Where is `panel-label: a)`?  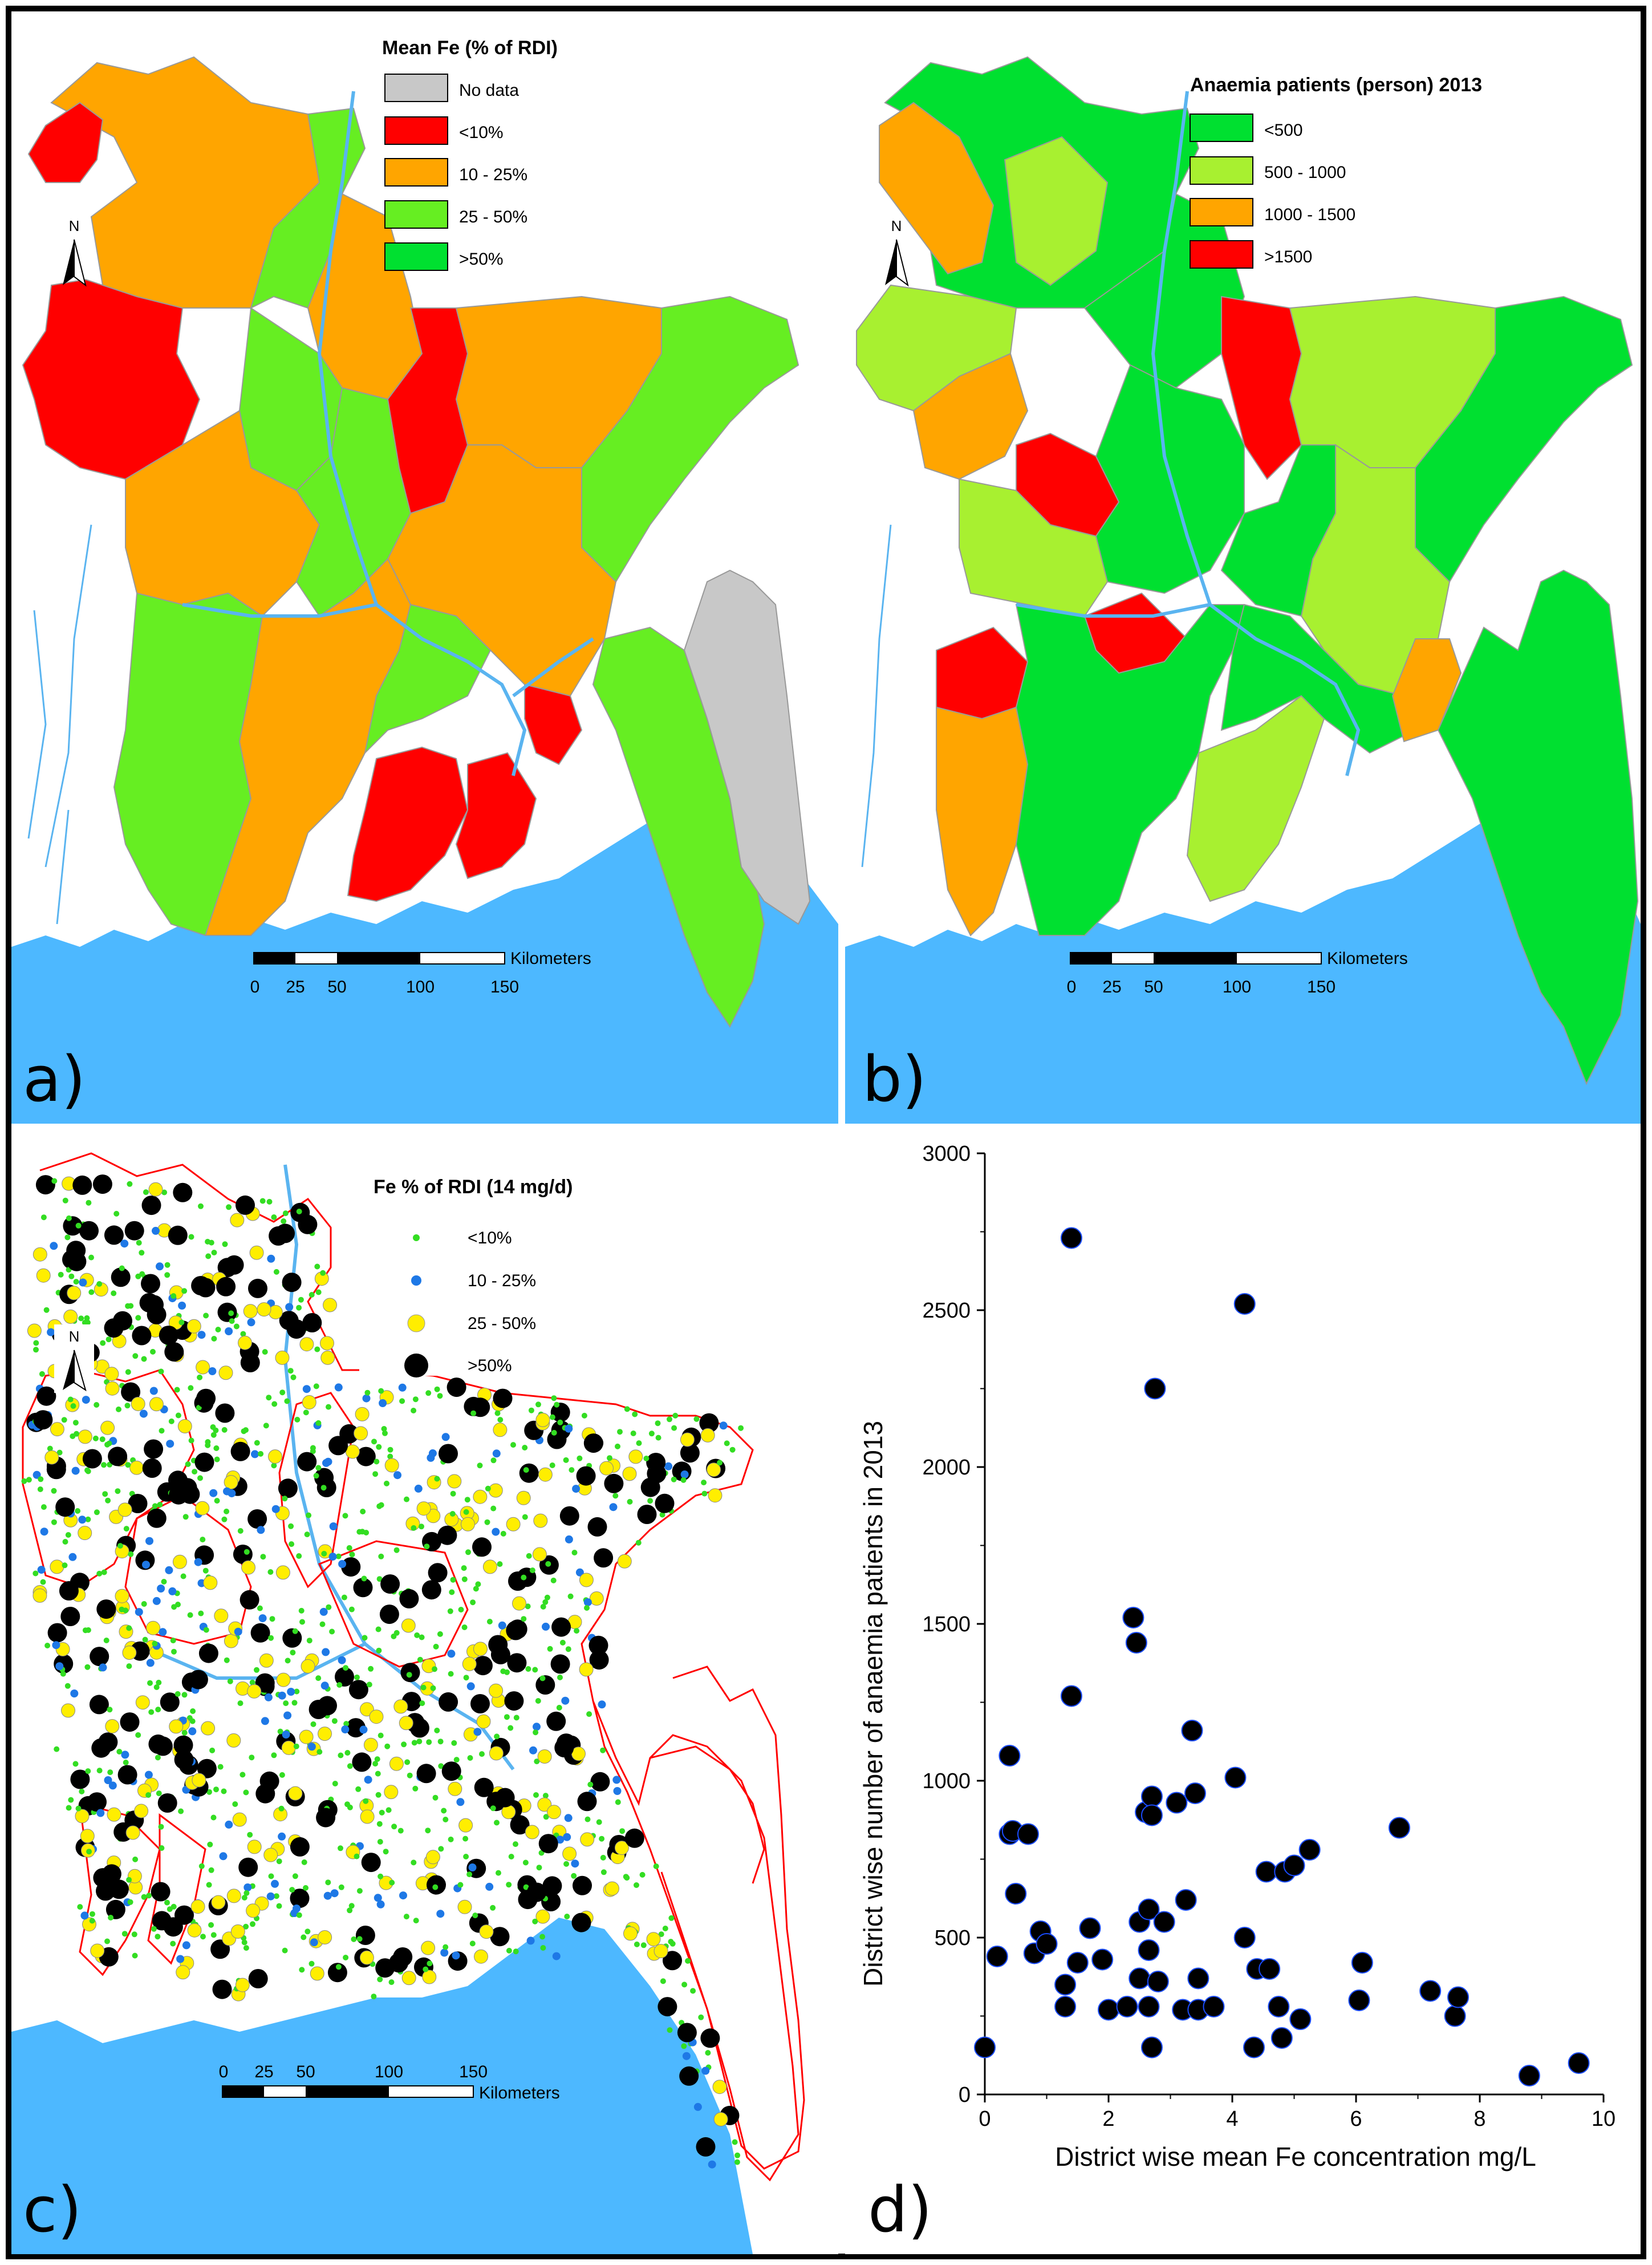
panel-label: a) is located at coordinates (54, 1079).